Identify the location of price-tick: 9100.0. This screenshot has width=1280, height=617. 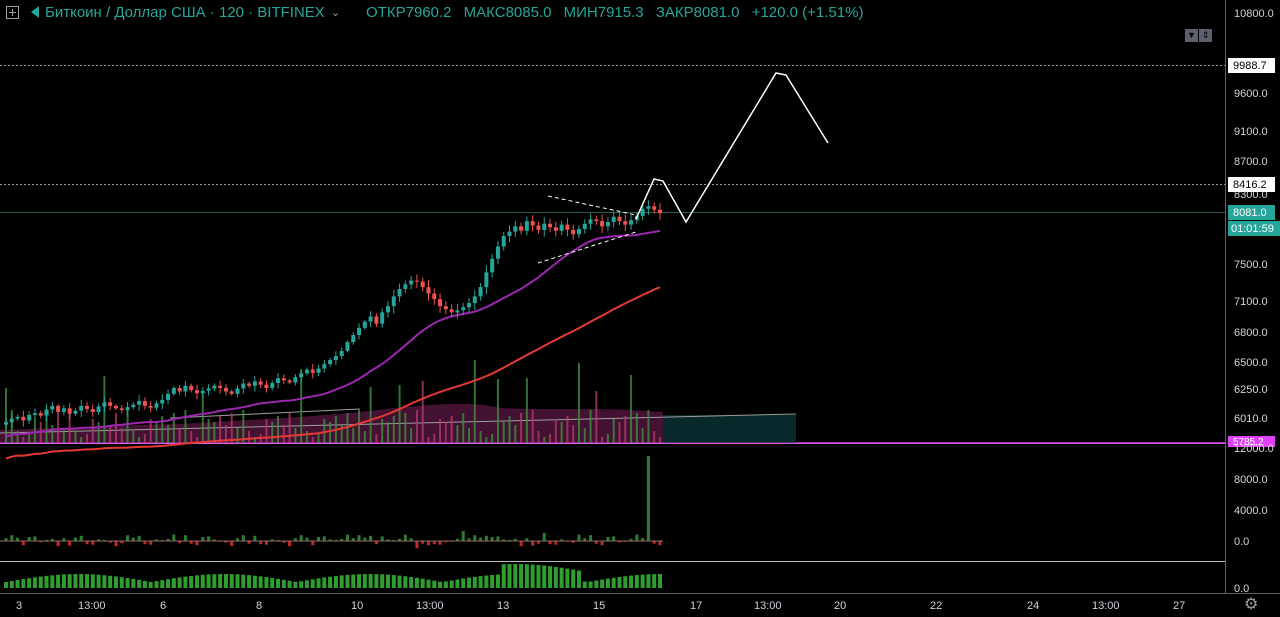
(1251, 132).